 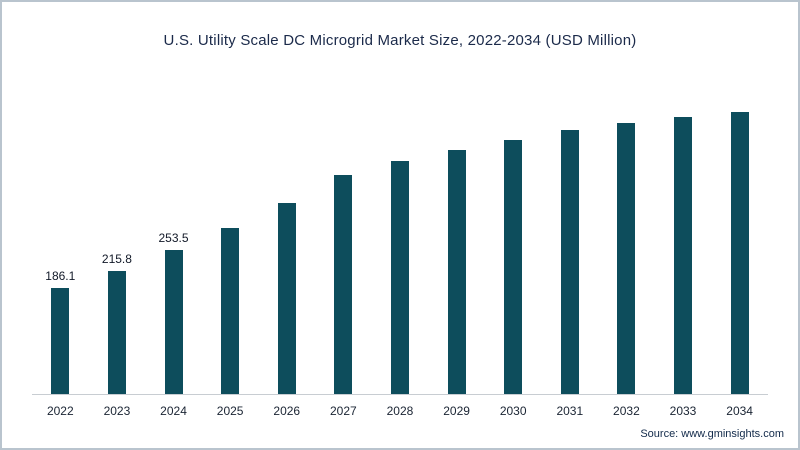 What do you see at coordinates (513, 411) in the screenshot?
I see `x-axis-tick-label: 2030` at bounding box center [513, 411].